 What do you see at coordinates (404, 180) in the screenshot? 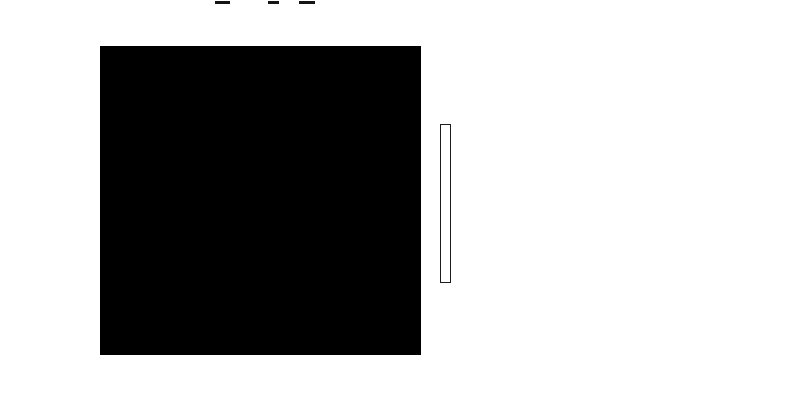
I see `observation-cells` at bounding box center [404, 180].